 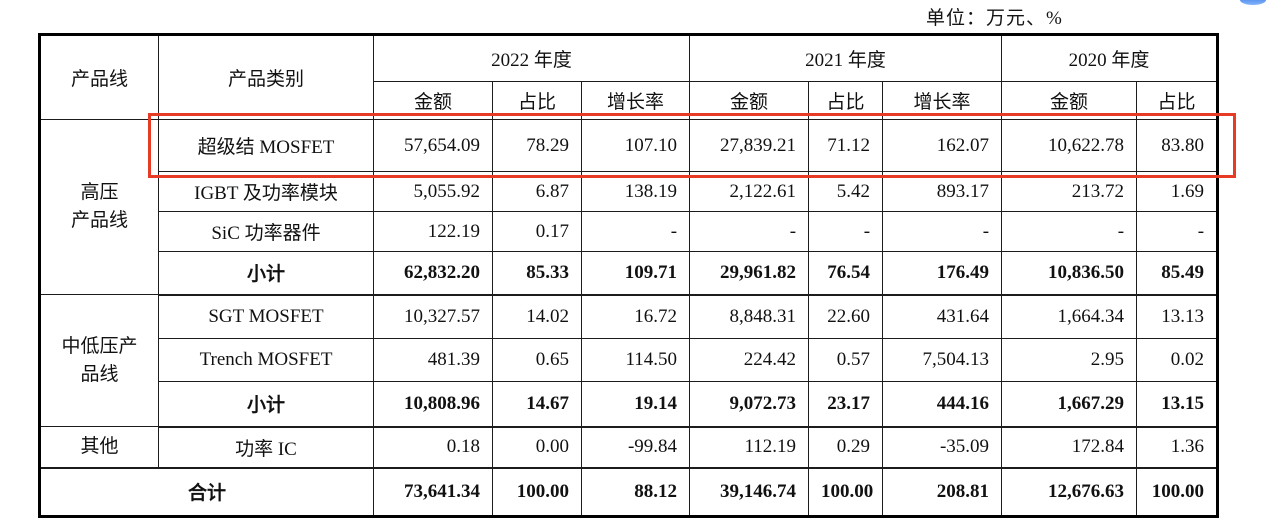 What do you see at coordinates (1253, 2) in the screenshot?
I see `blue-dot-artifact` at bounding box center [1253, 2].